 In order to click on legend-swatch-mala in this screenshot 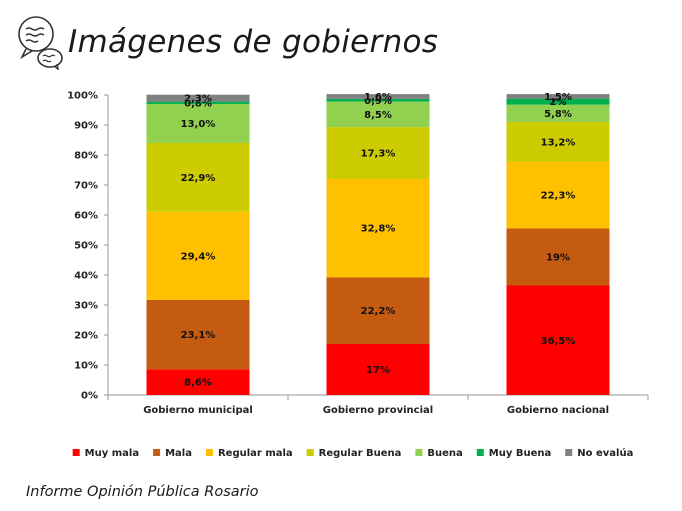, I will do `click(157, 452)`.